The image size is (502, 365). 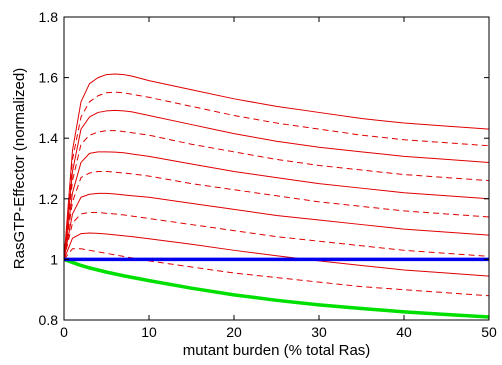 What do you see at coordinates (49, 17) in the screenshot?
I see `y-tick-label: 1.8` at bounding box center [49, 17].